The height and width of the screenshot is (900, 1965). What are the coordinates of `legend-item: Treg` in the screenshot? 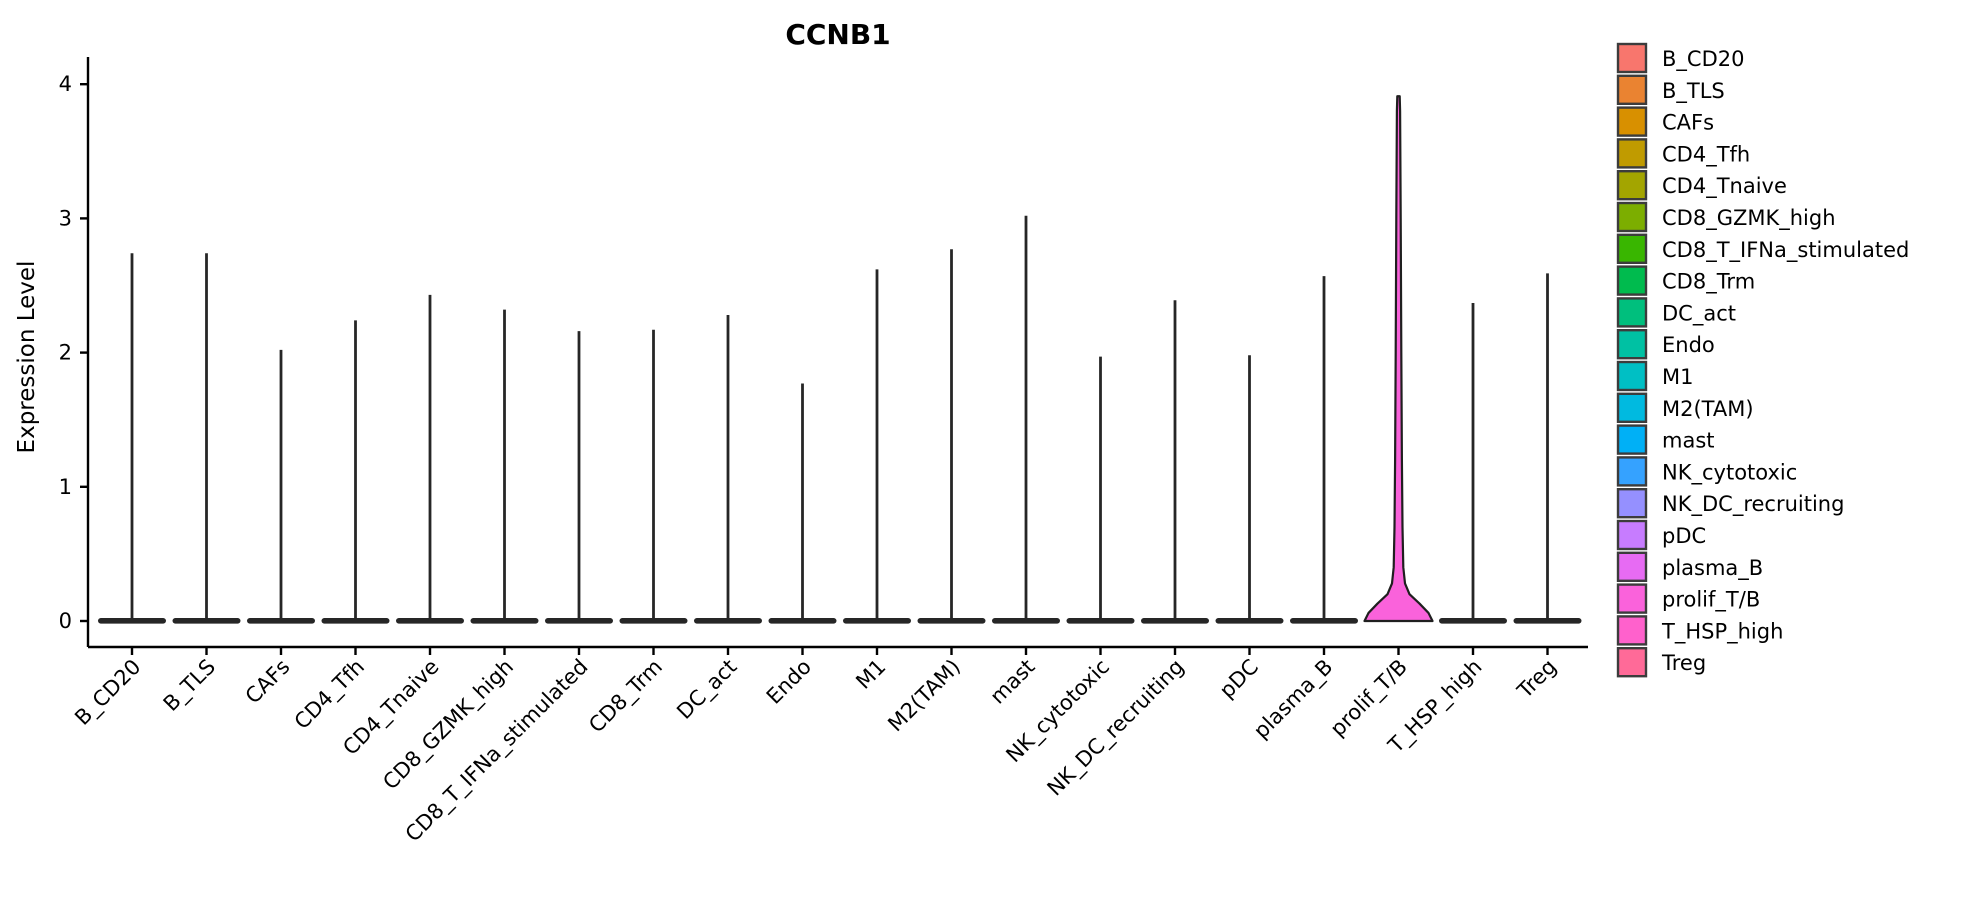 It's located at (1661, 662).